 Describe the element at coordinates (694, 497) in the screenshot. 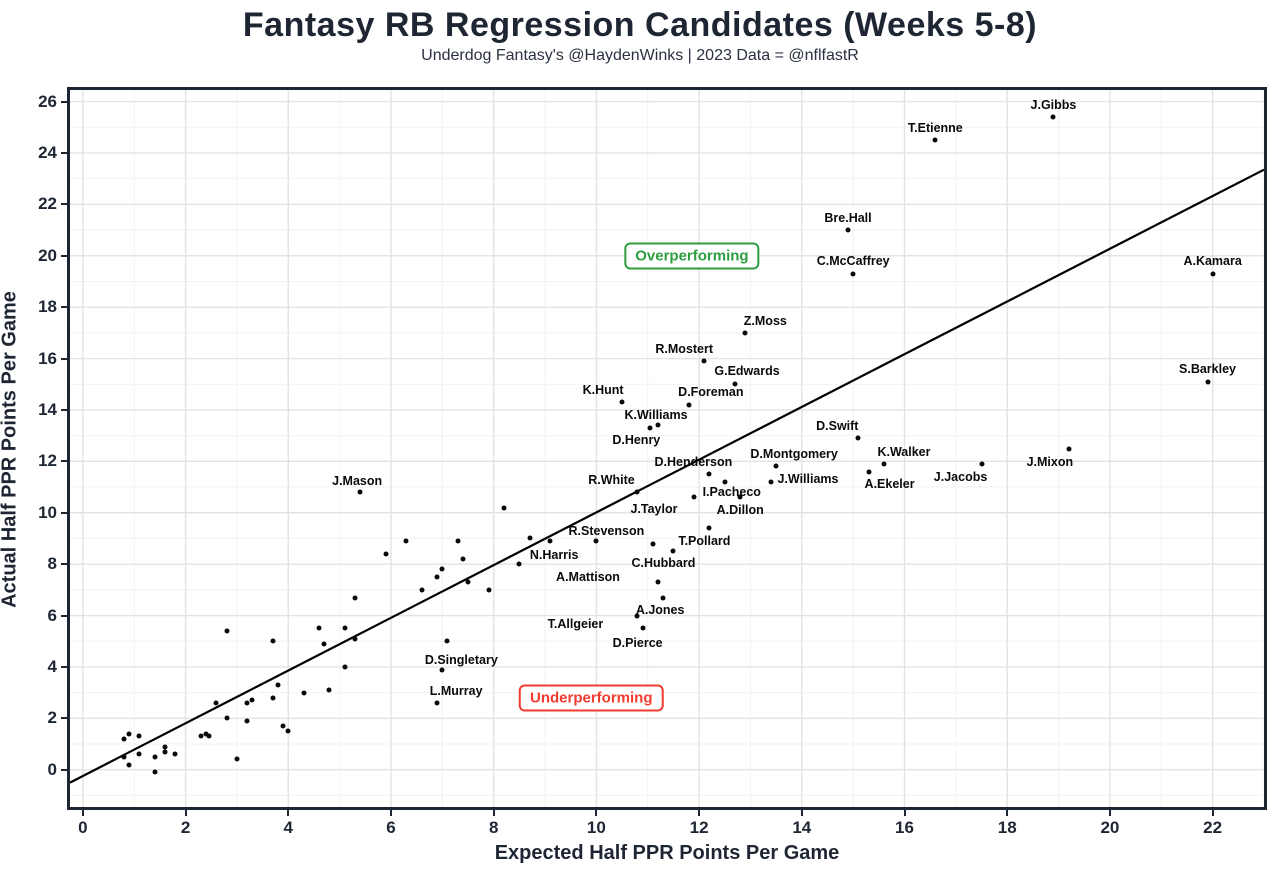

I see `data-point-j-taylor` at that location.